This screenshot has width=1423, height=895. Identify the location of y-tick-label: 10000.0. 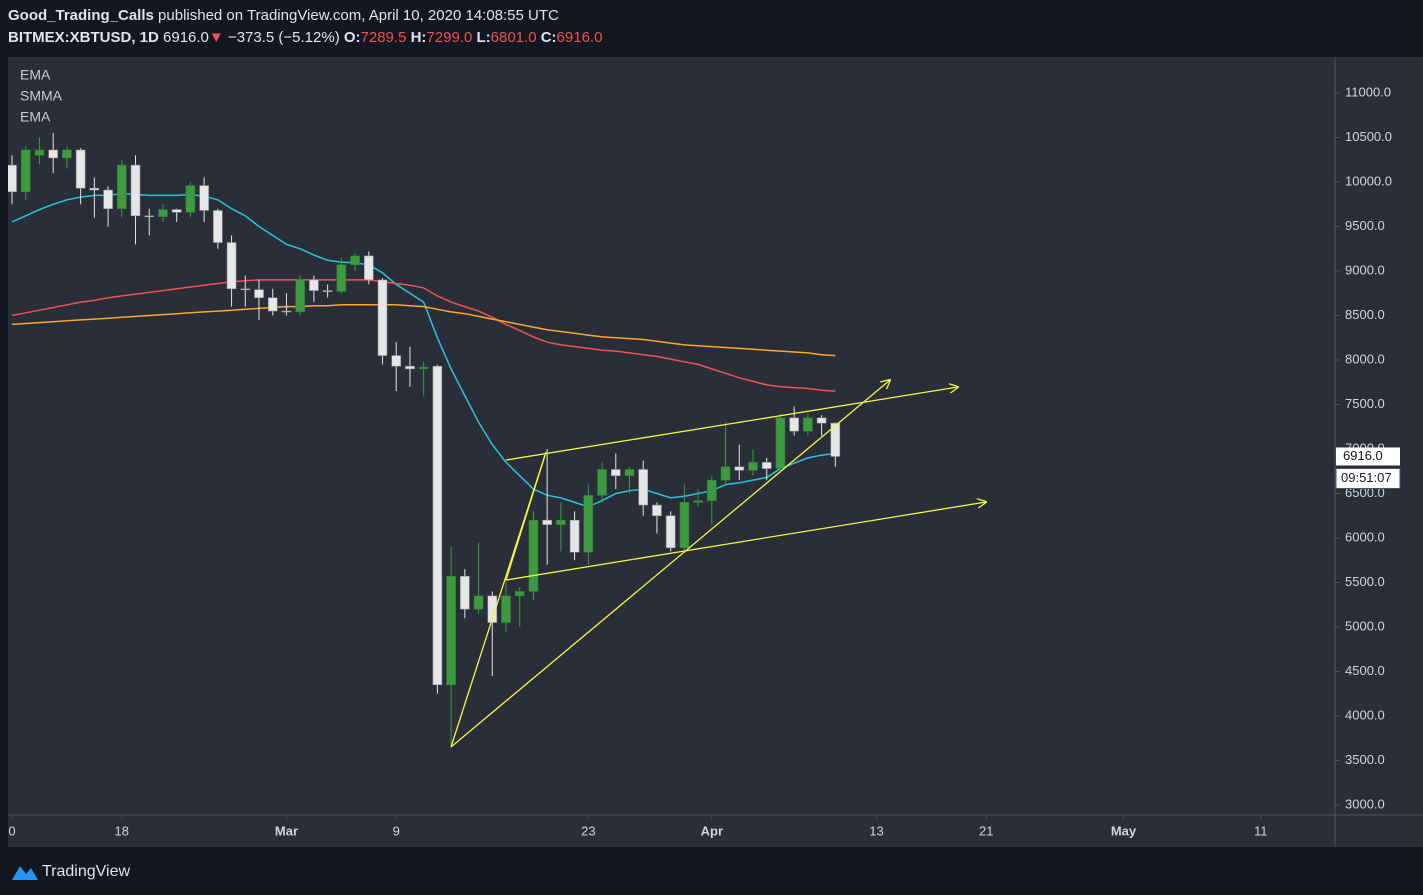
(1368, 180).